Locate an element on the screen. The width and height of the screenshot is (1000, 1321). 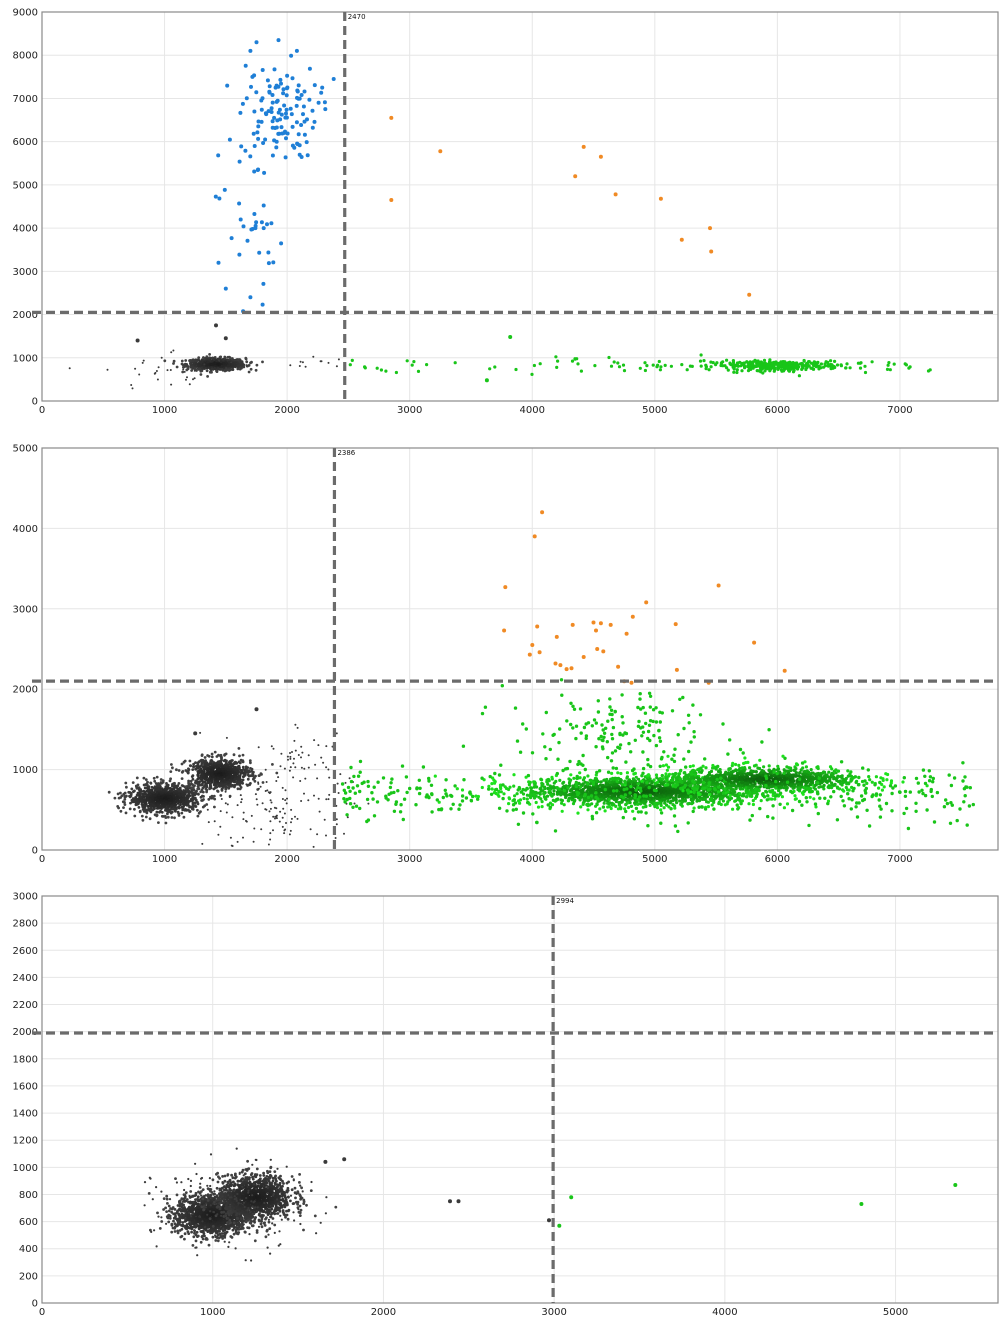
x-tick-label: 1000 is located at coordinates (164, 410).